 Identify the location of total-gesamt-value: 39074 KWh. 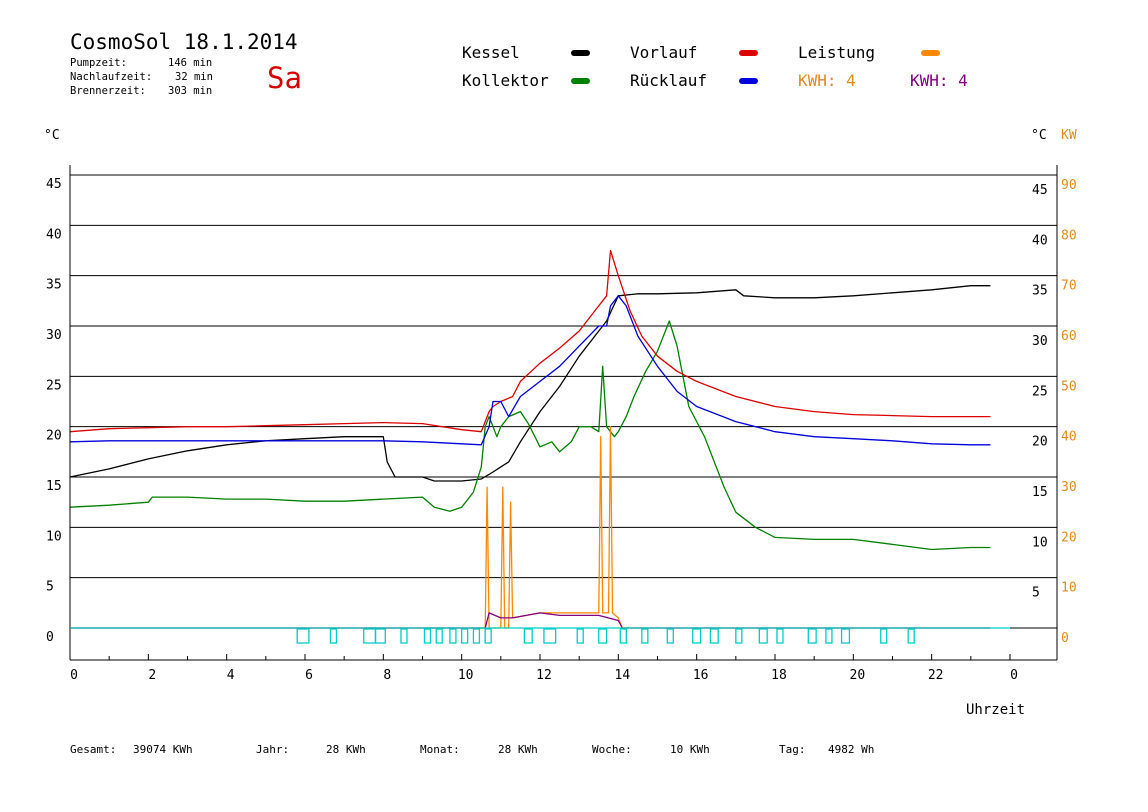
(163, 749).